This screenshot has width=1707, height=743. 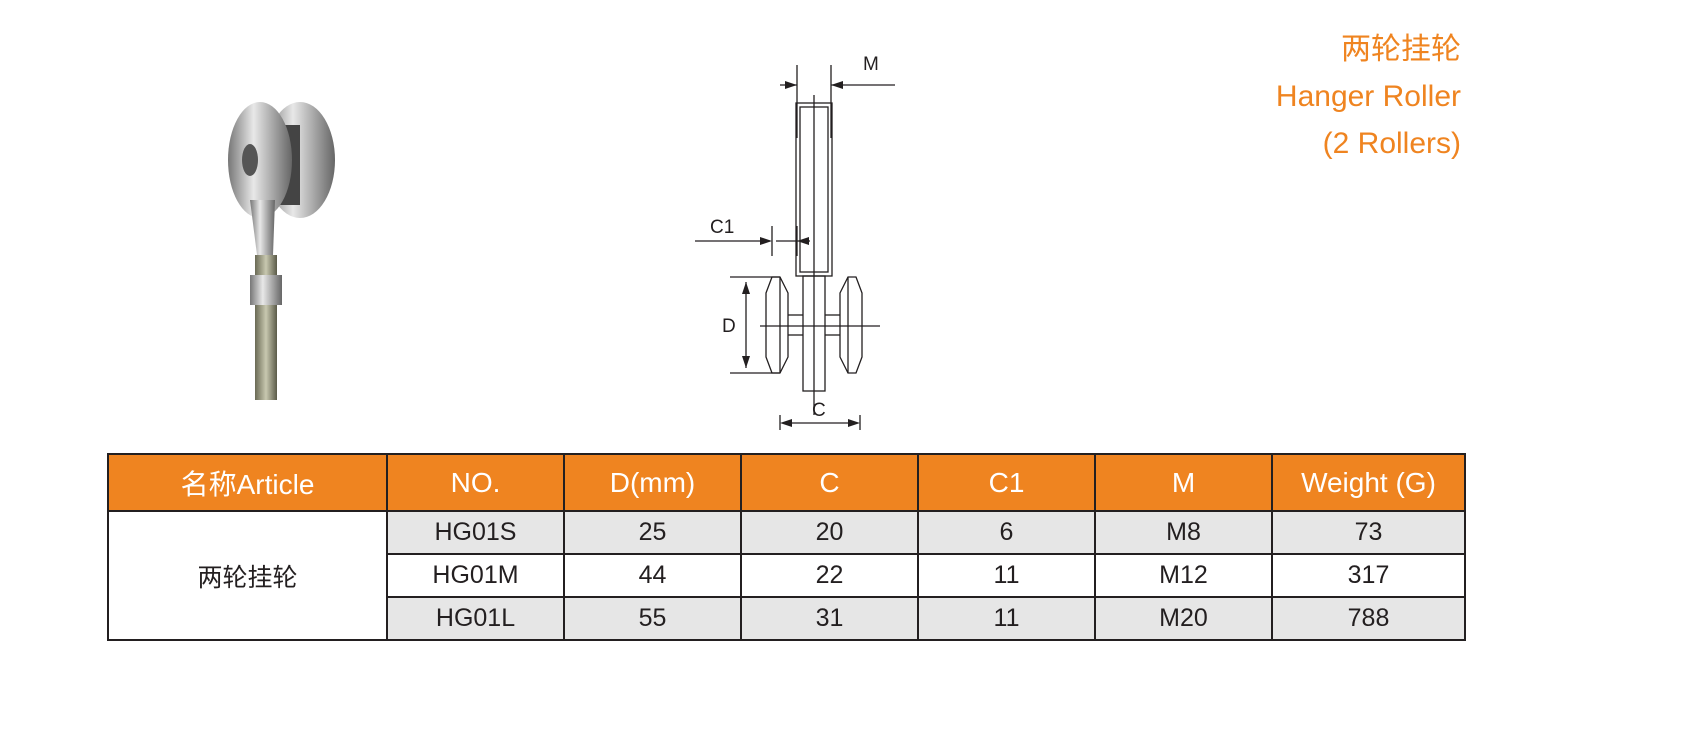 What do you see at coordinates (1006, 532) in the screenshot?
I see `cell-c1: 6` at bounding box center [1006, 532].